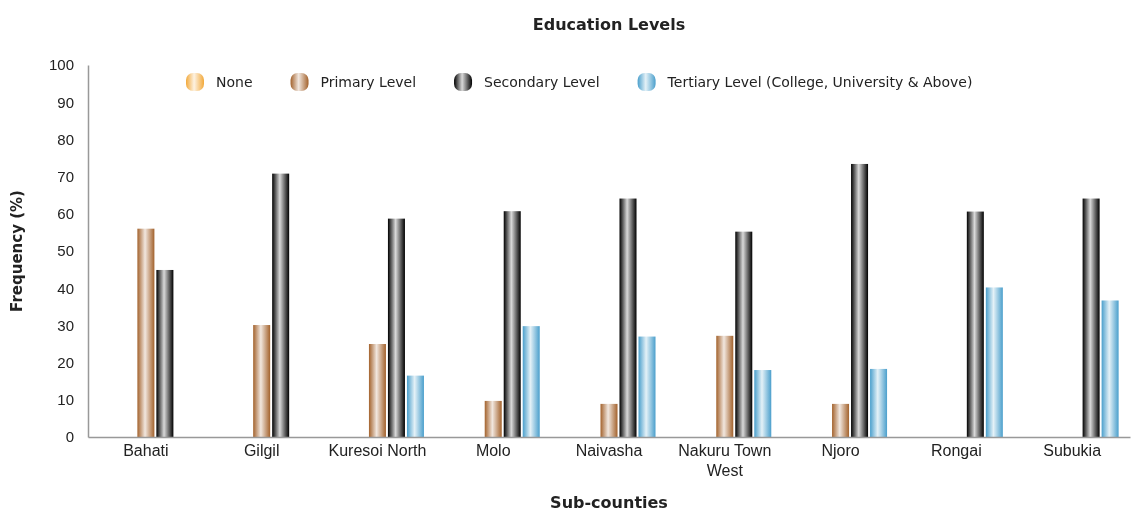 This screenshot has height=512, width=1138. Describe the element at coordinates (377, 451) in the screenshot. I see `x-tick-label: Kuresoi North` at that location.